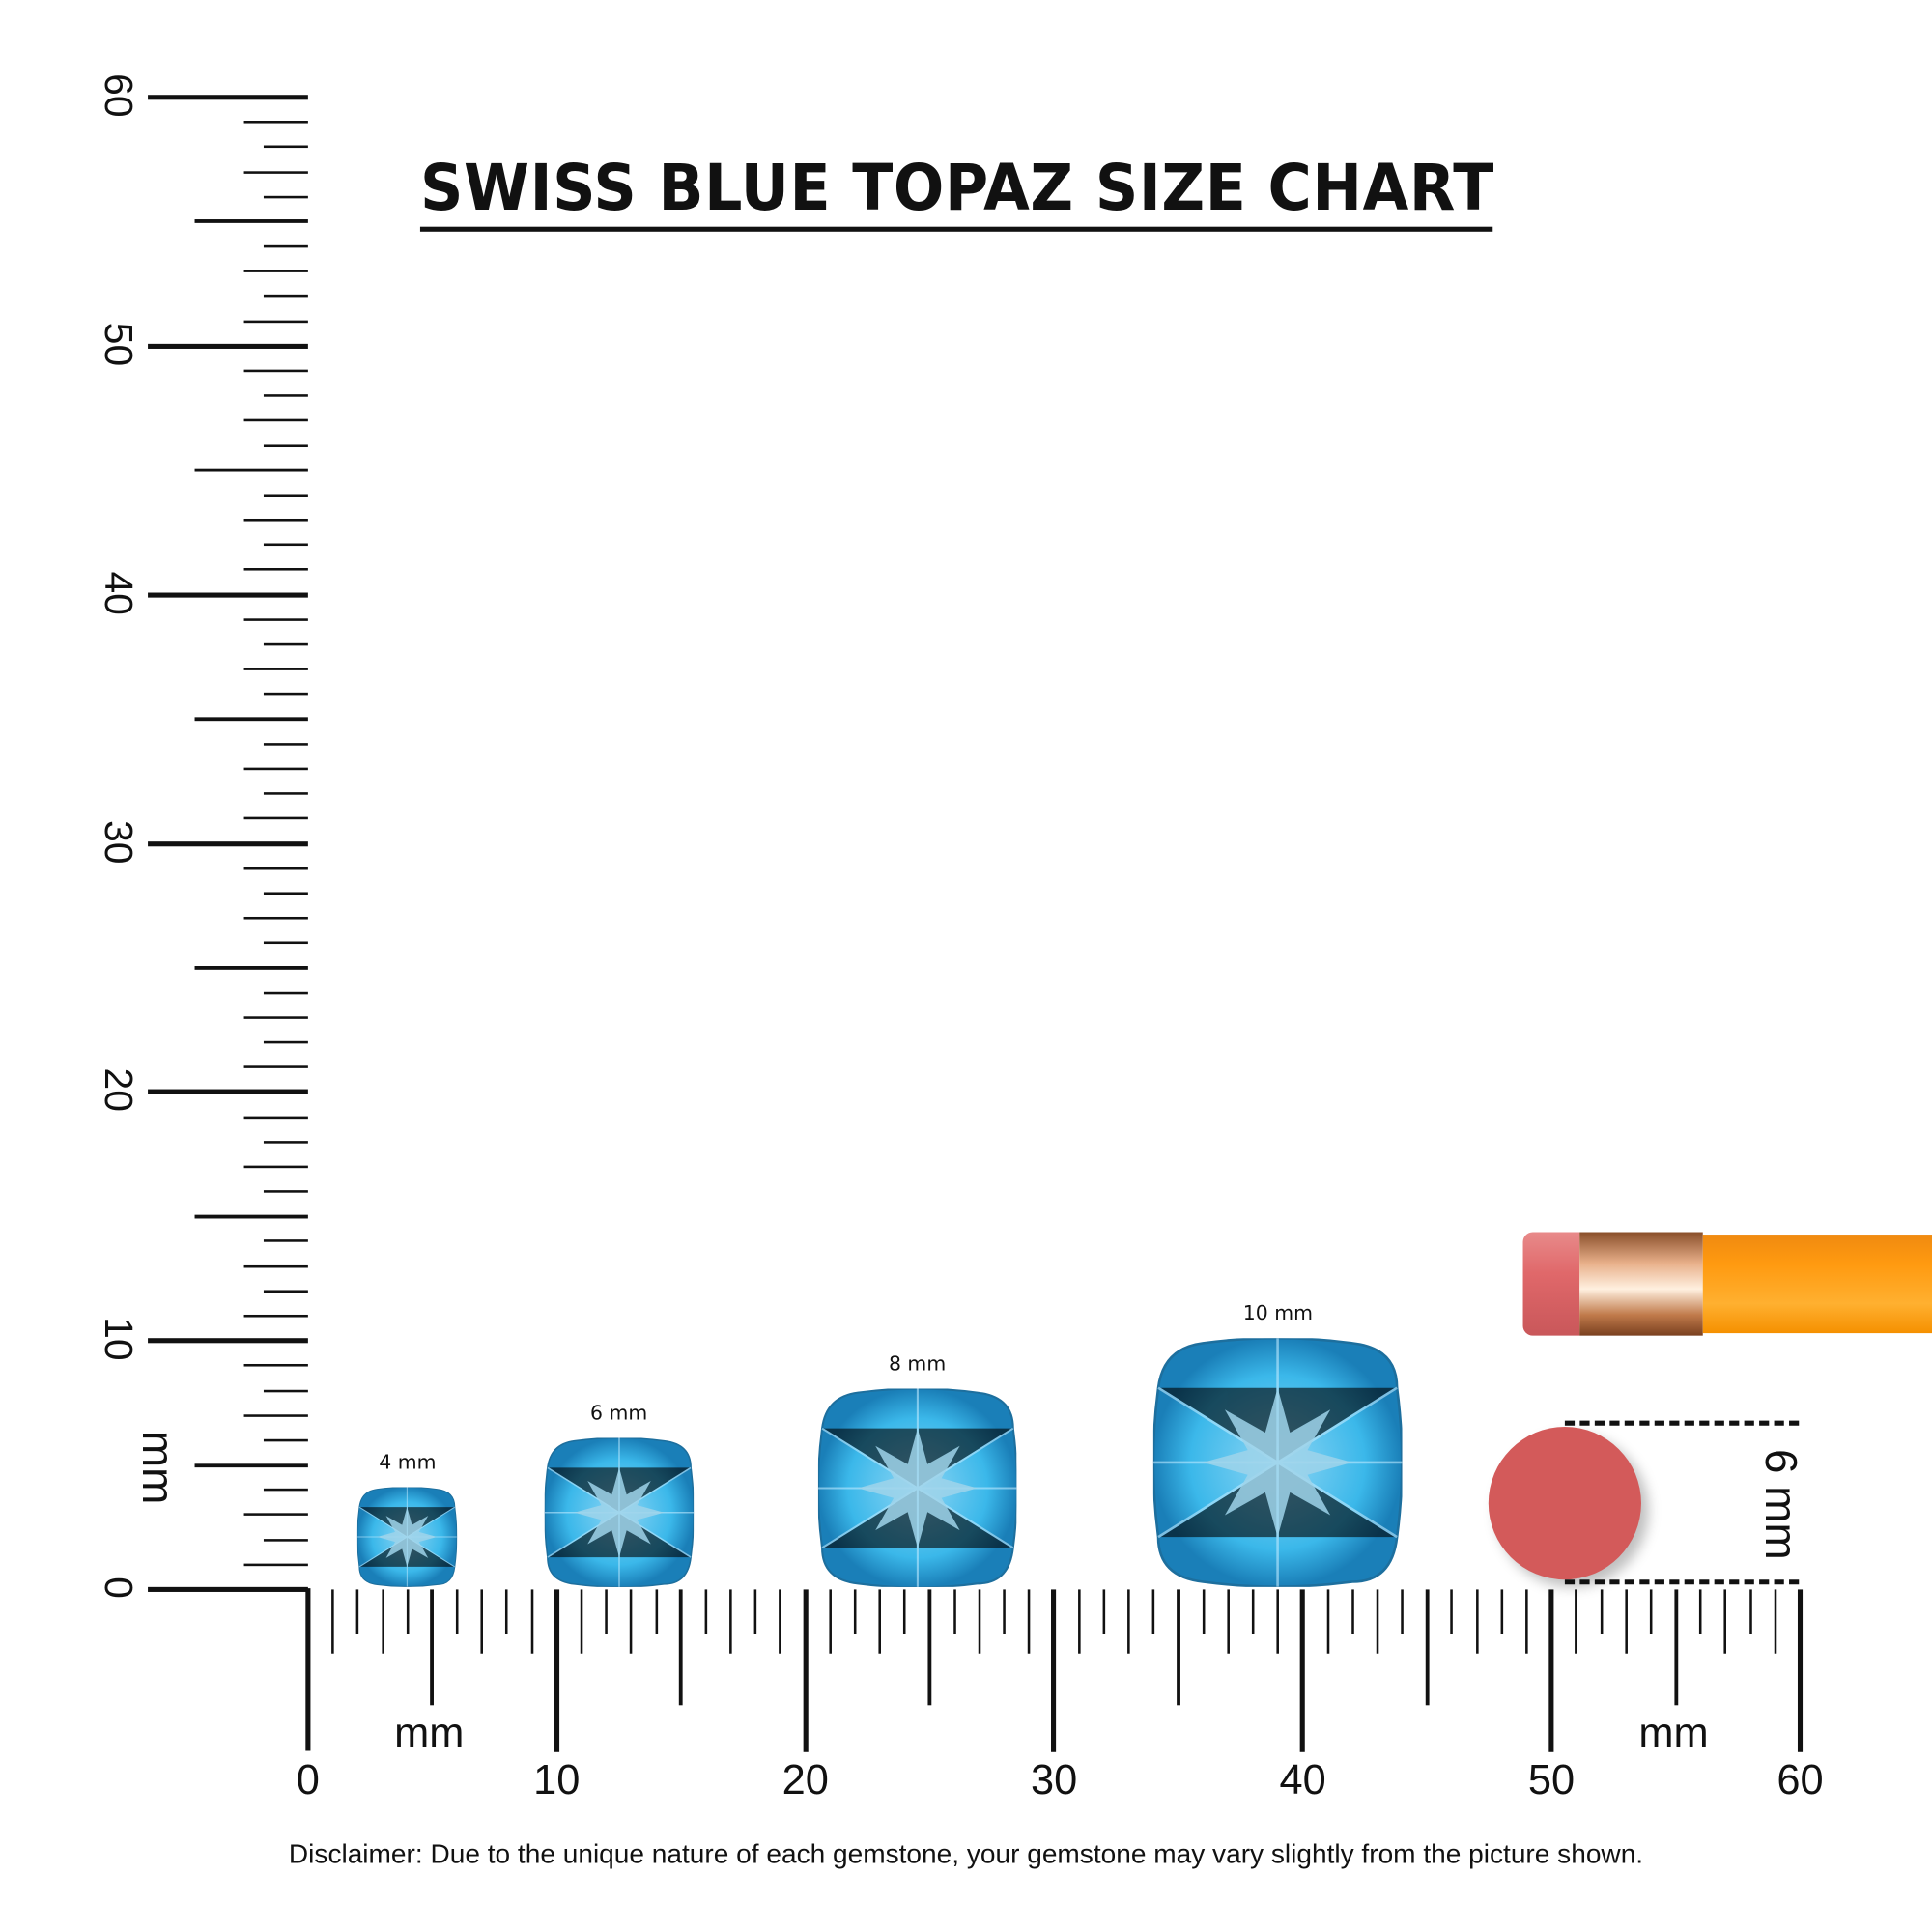 The height and width of the screenshot is (1932, 1932). What do you see at coordinates (956, 191) in the screenshot?
I see `chart-title: SWISS BLUE TOPAZ SIZE CHART` at bounding box center [956, 191].